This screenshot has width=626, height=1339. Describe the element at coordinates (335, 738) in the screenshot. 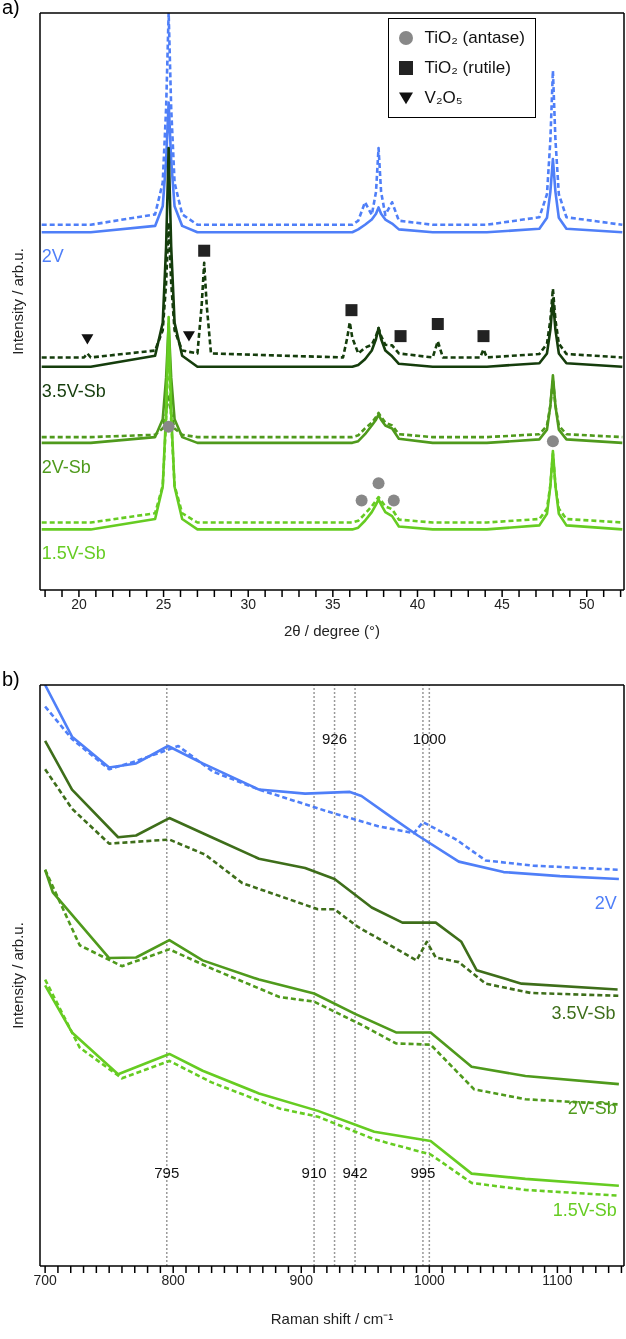

I see `ref-line-label: 926` at that location.